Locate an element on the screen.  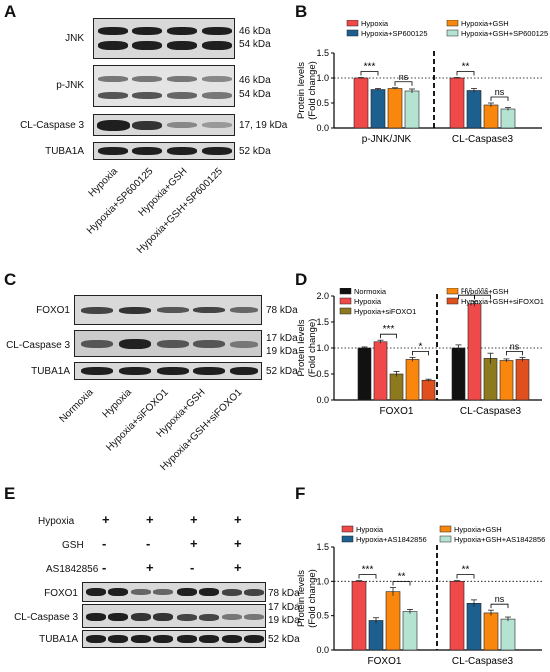
legend-label-f-0: Hypoxia is located at coordinates (370, 529).